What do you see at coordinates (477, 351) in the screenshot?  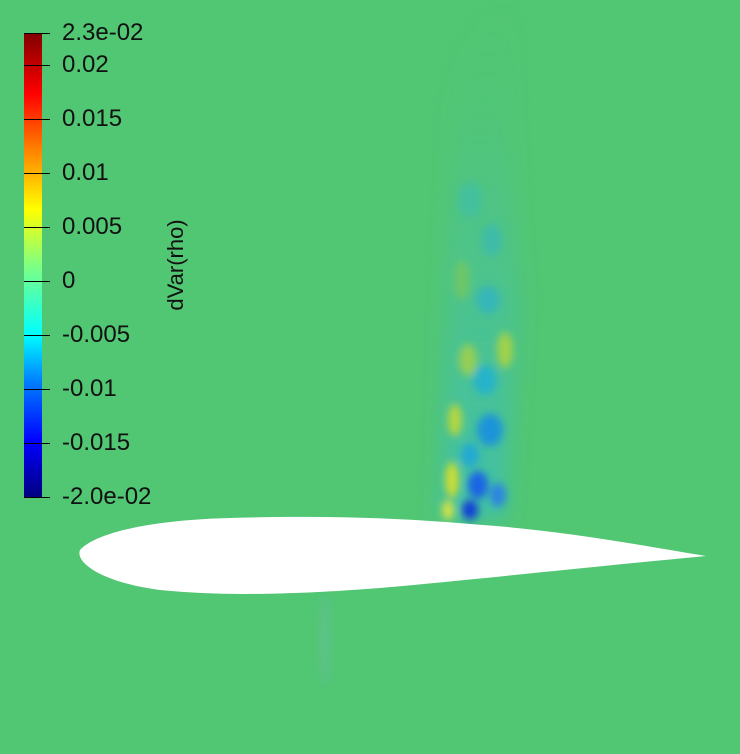 I see `wake-turbulence` at bounding box center [477, 351].